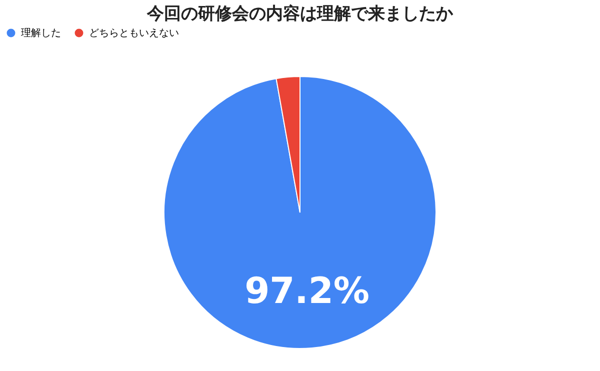 The height and width of the screenshot is (371, 600). I want to click on legend-label: 理解した, so click(41, 33).